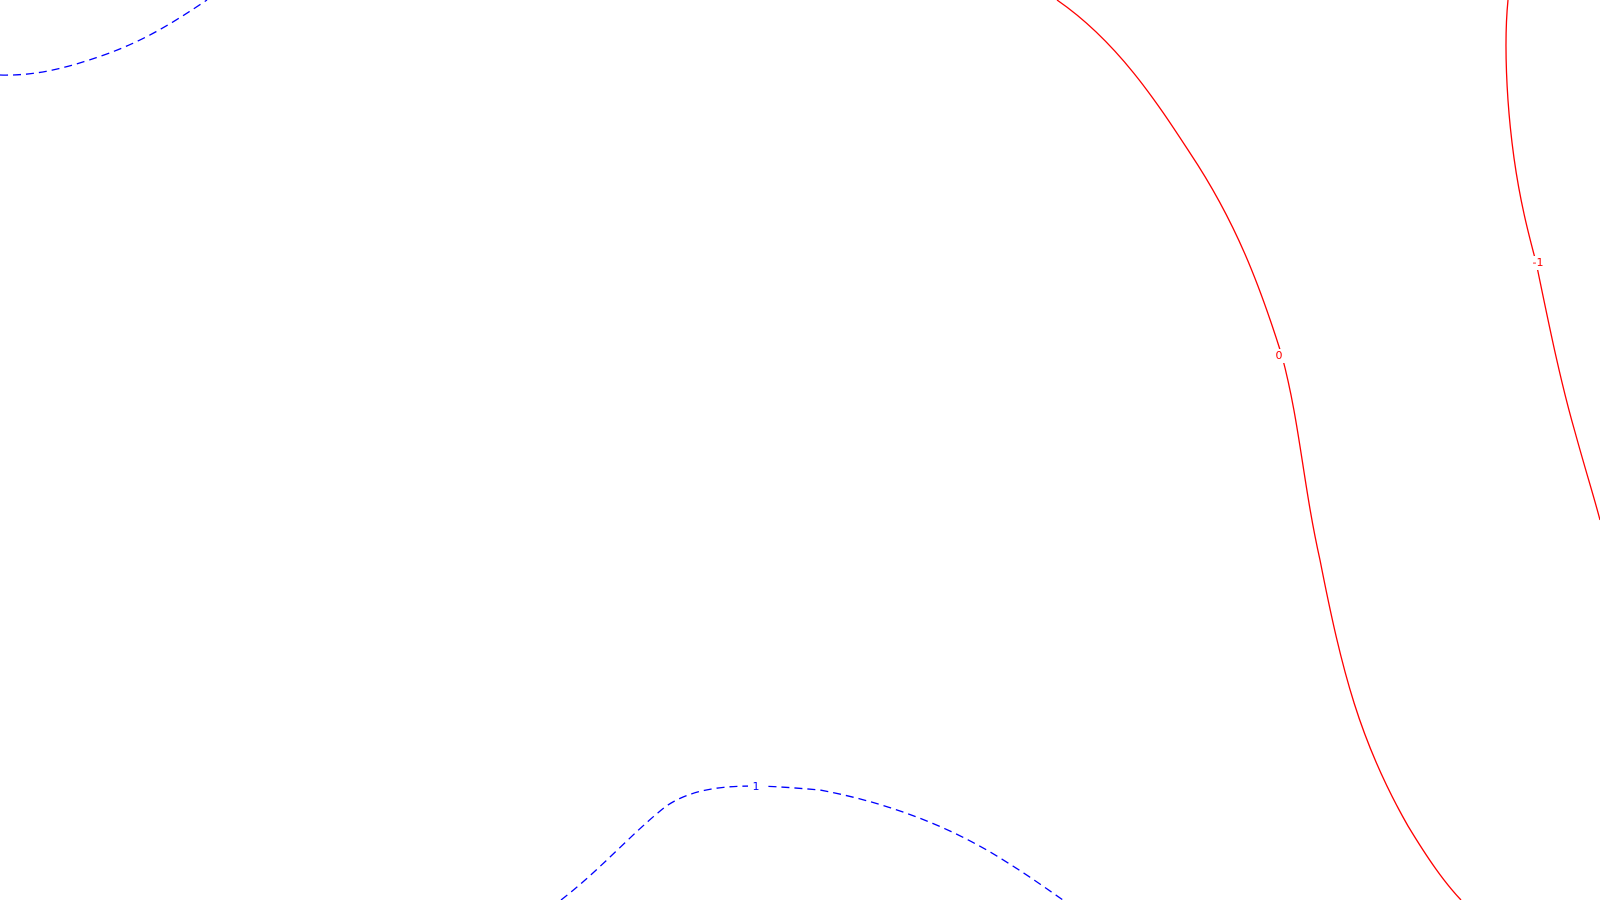 The height and width of the screenshot is (900, 1600). I want to click on contour-label-gap-zero-line, so click(1279, 356).